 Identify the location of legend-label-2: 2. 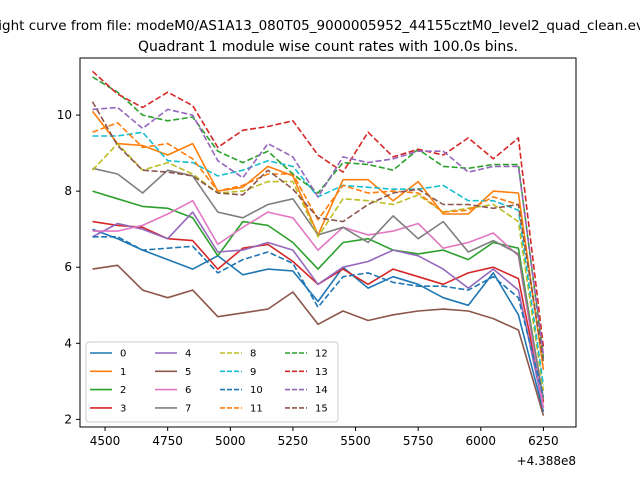
(123, 390).